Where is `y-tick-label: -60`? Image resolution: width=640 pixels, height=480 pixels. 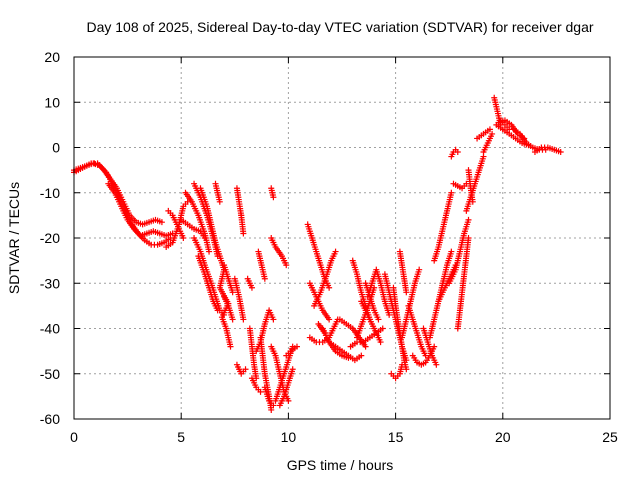
y-tick-label: -60 is located at coordinates (50, 419).